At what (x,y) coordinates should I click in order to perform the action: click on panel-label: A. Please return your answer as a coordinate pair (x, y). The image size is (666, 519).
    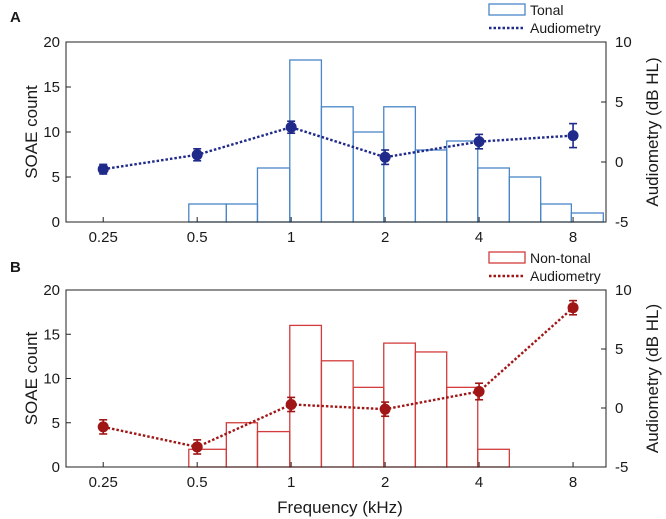
    Looking at the image, I should click on (15, 17).